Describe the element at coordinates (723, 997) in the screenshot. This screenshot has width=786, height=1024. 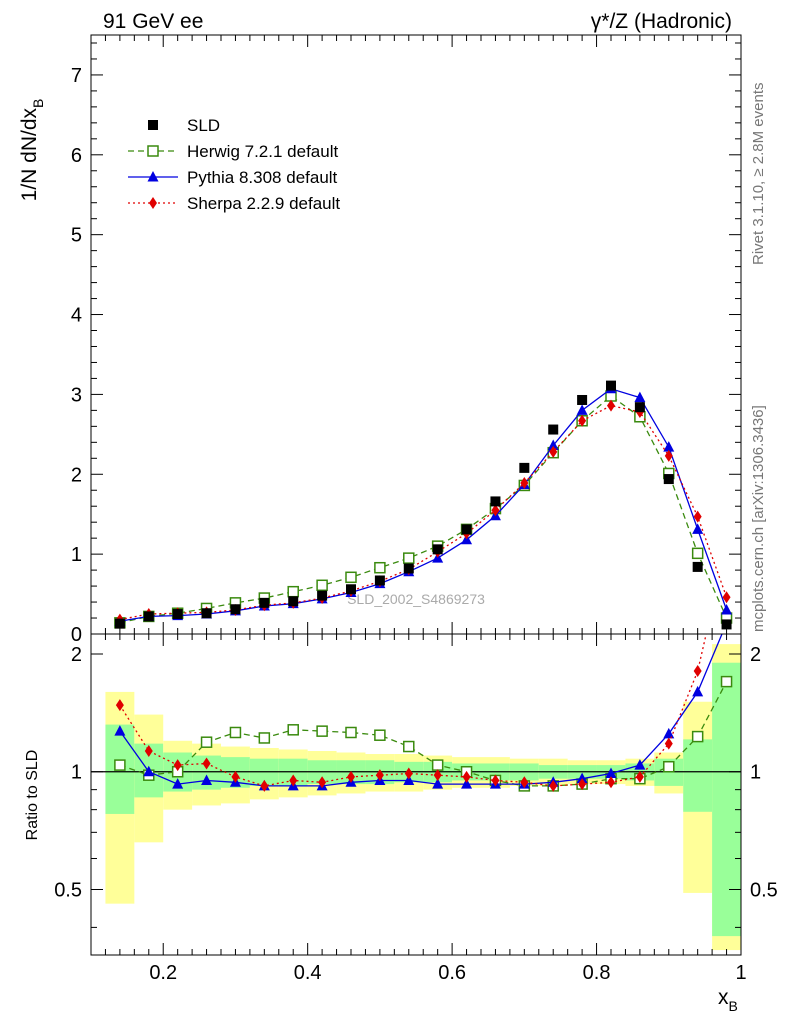
I see `x-axis-label: x` at that location.